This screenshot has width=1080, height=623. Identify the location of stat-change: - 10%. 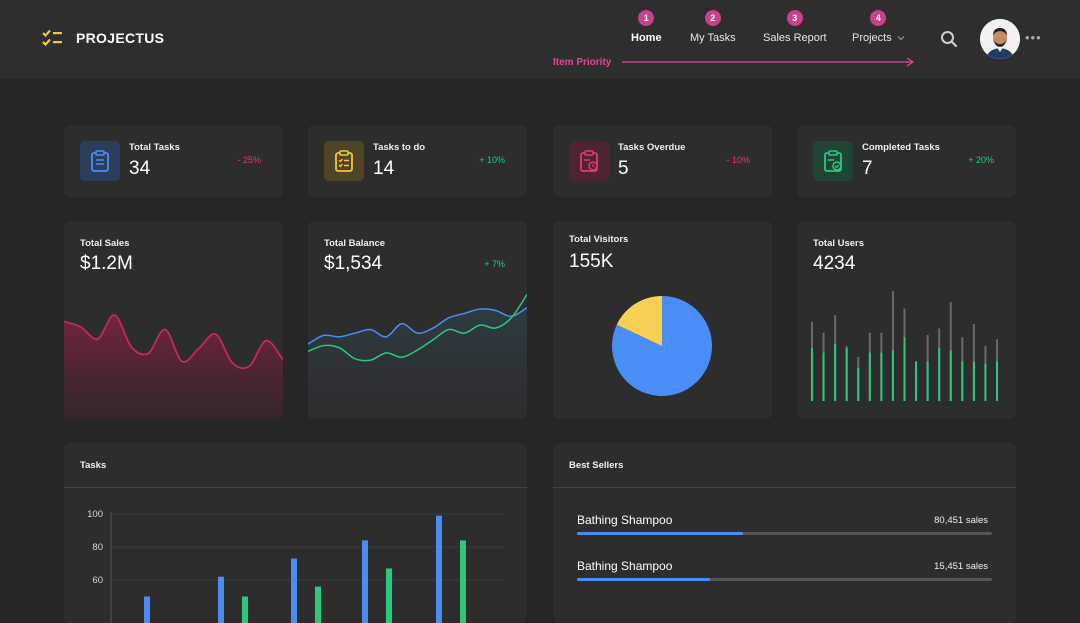
(738, 160).